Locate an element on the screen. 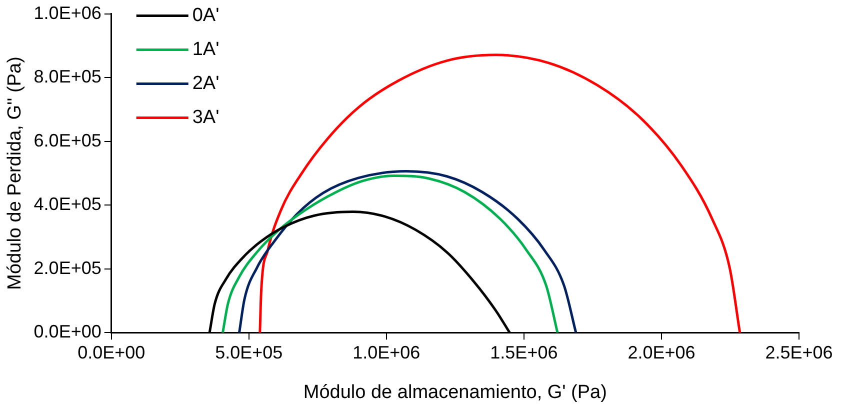 This screenshot has width=843, height=408. x-tick-label: 0.0E+00 is located at coordinates (112, 352).